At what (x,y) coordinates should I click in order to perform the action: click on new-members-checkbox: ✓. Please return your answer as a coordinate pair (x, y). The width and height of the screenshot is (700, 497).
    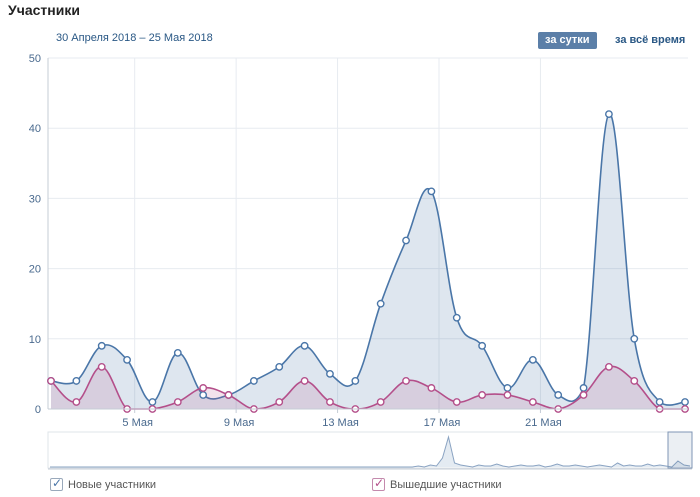
    Looking at the image, I should click on (56, 483).